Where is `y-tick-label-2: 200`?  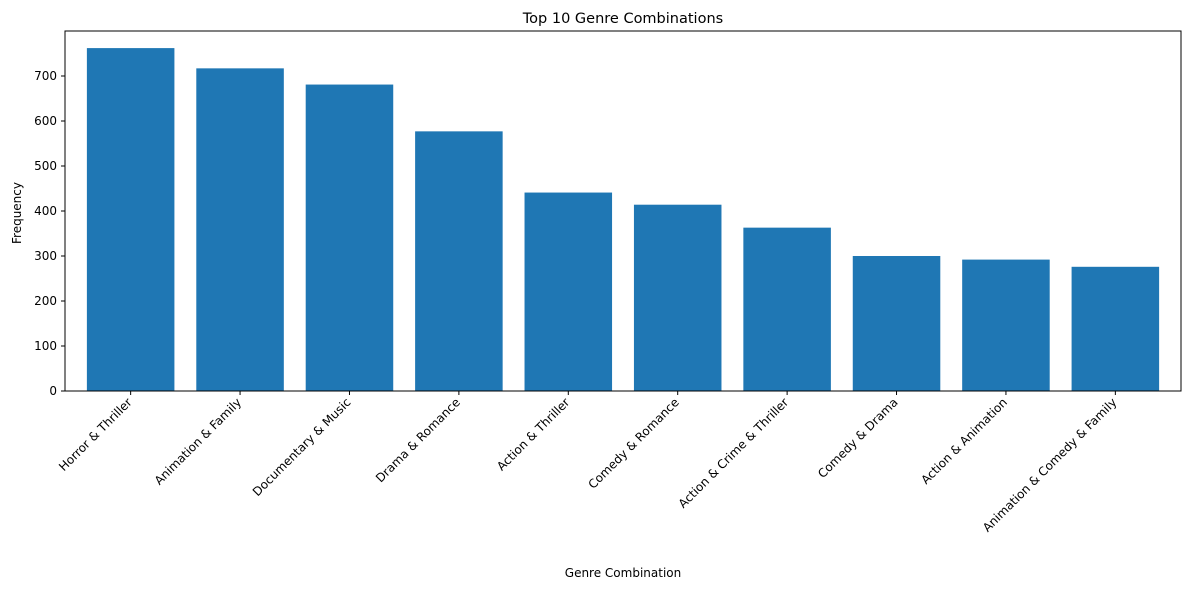 y-tick-label-2: 200 is located at coordinates (45, 301).